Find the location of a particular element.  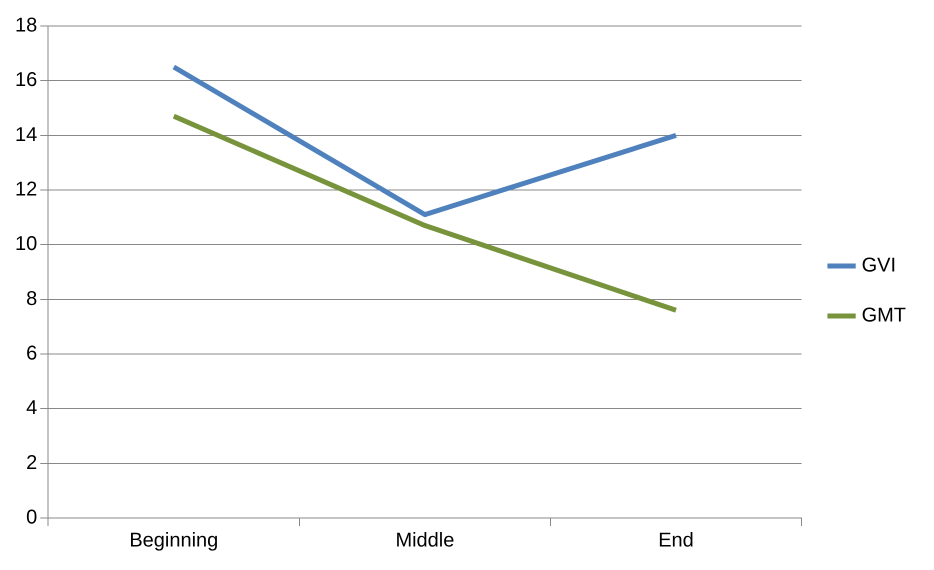

y-tick-label: 6 is located at coordinates (32, 353).